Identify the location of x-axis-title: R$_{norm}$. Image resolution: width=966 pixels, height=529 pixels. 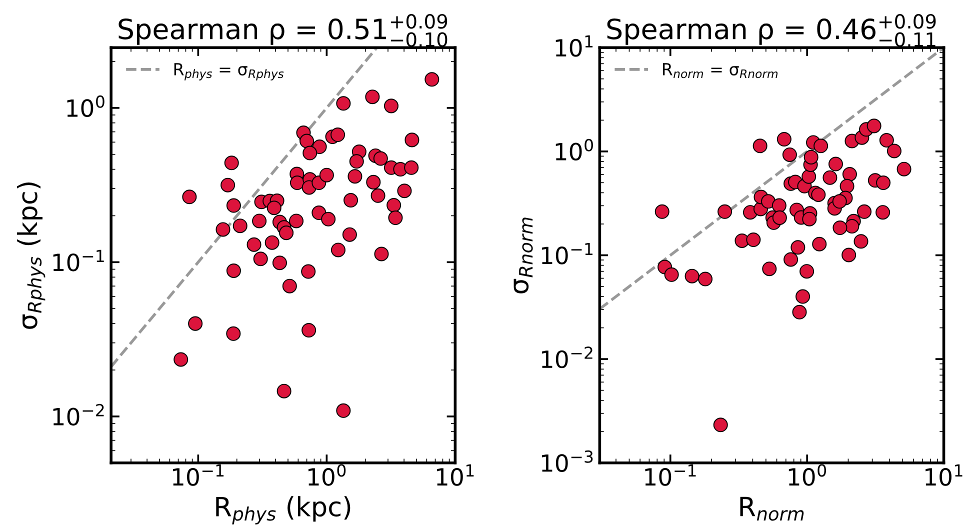
(772, 508).